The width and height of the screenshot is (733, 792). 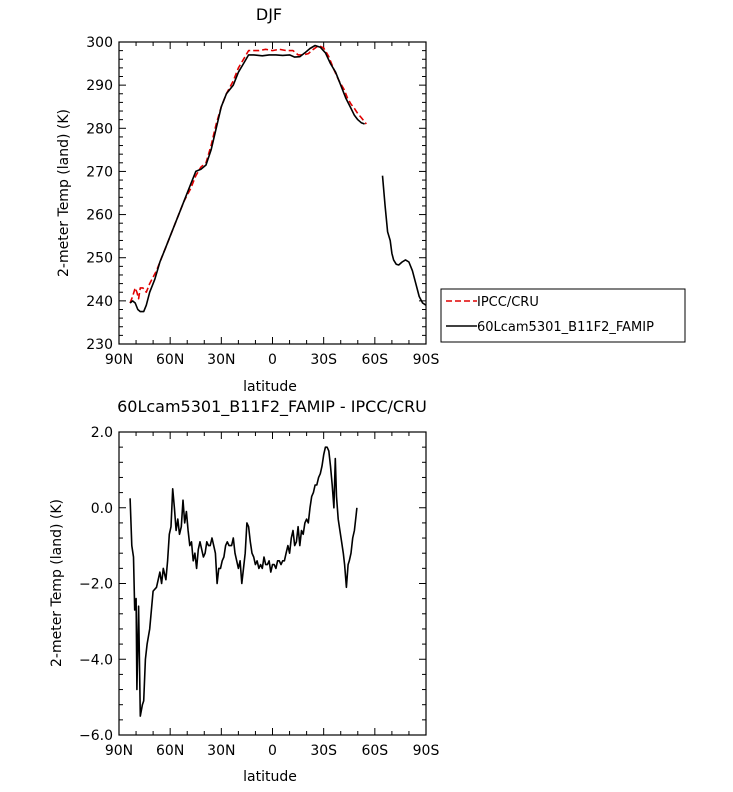 I want to click on bottom-x-tick-label: 60N, so click(x=170, y=751).